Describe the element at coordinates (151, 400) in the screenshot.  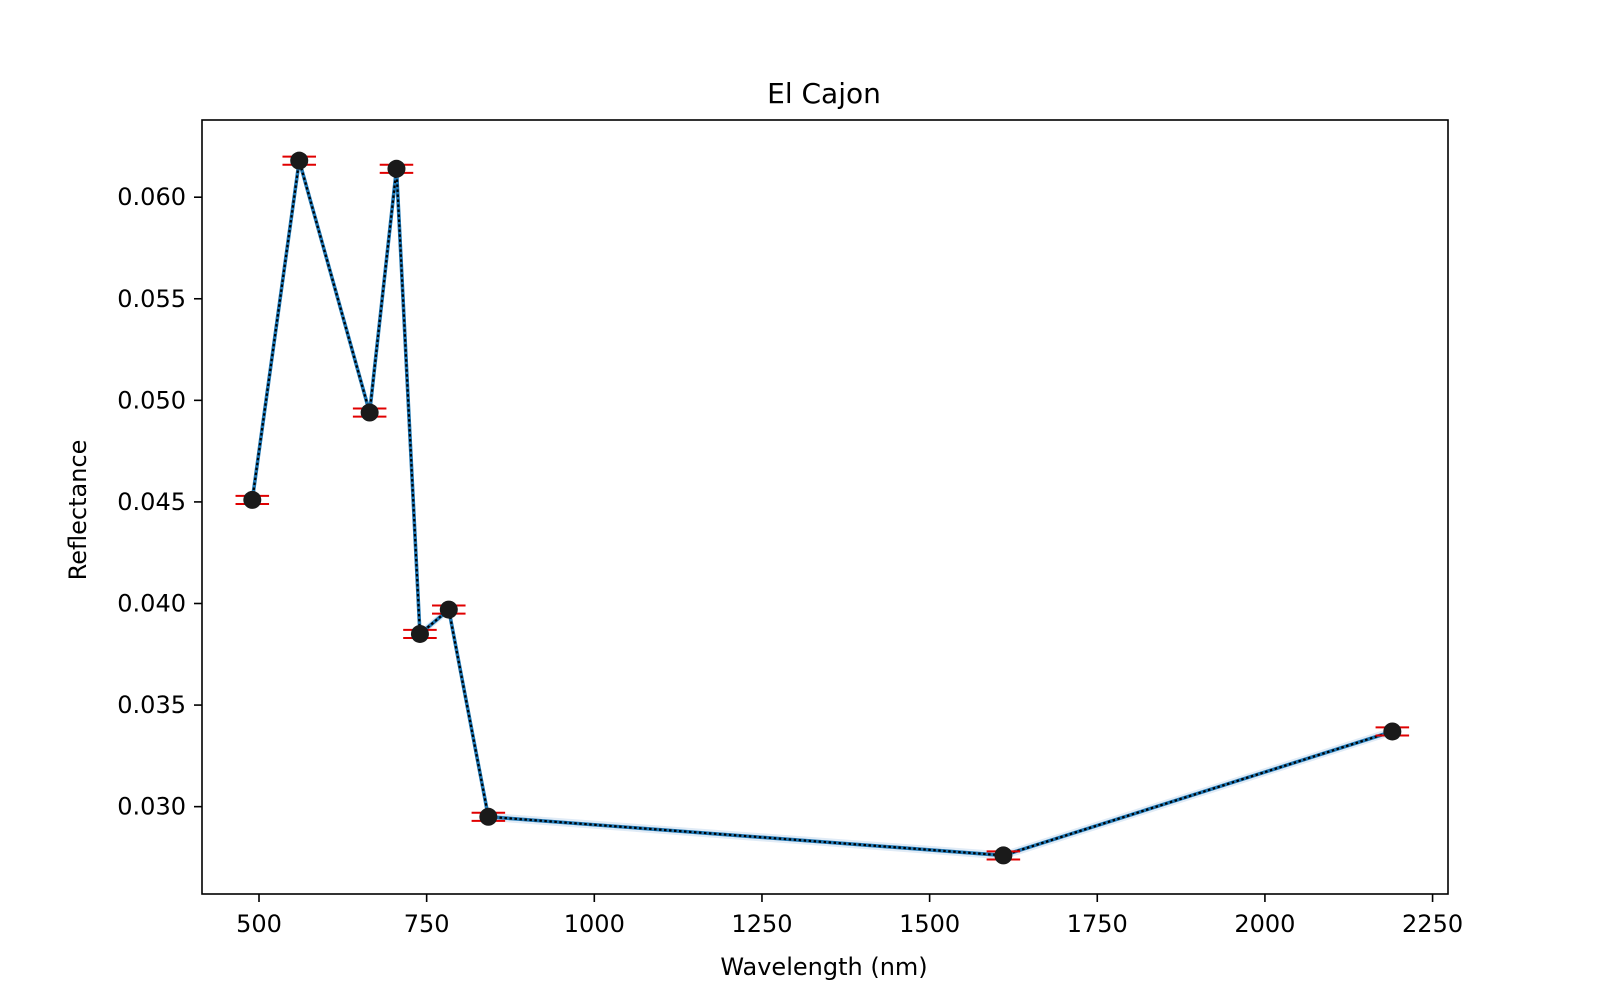
I see `y-tick-label: 0.050` at that location.